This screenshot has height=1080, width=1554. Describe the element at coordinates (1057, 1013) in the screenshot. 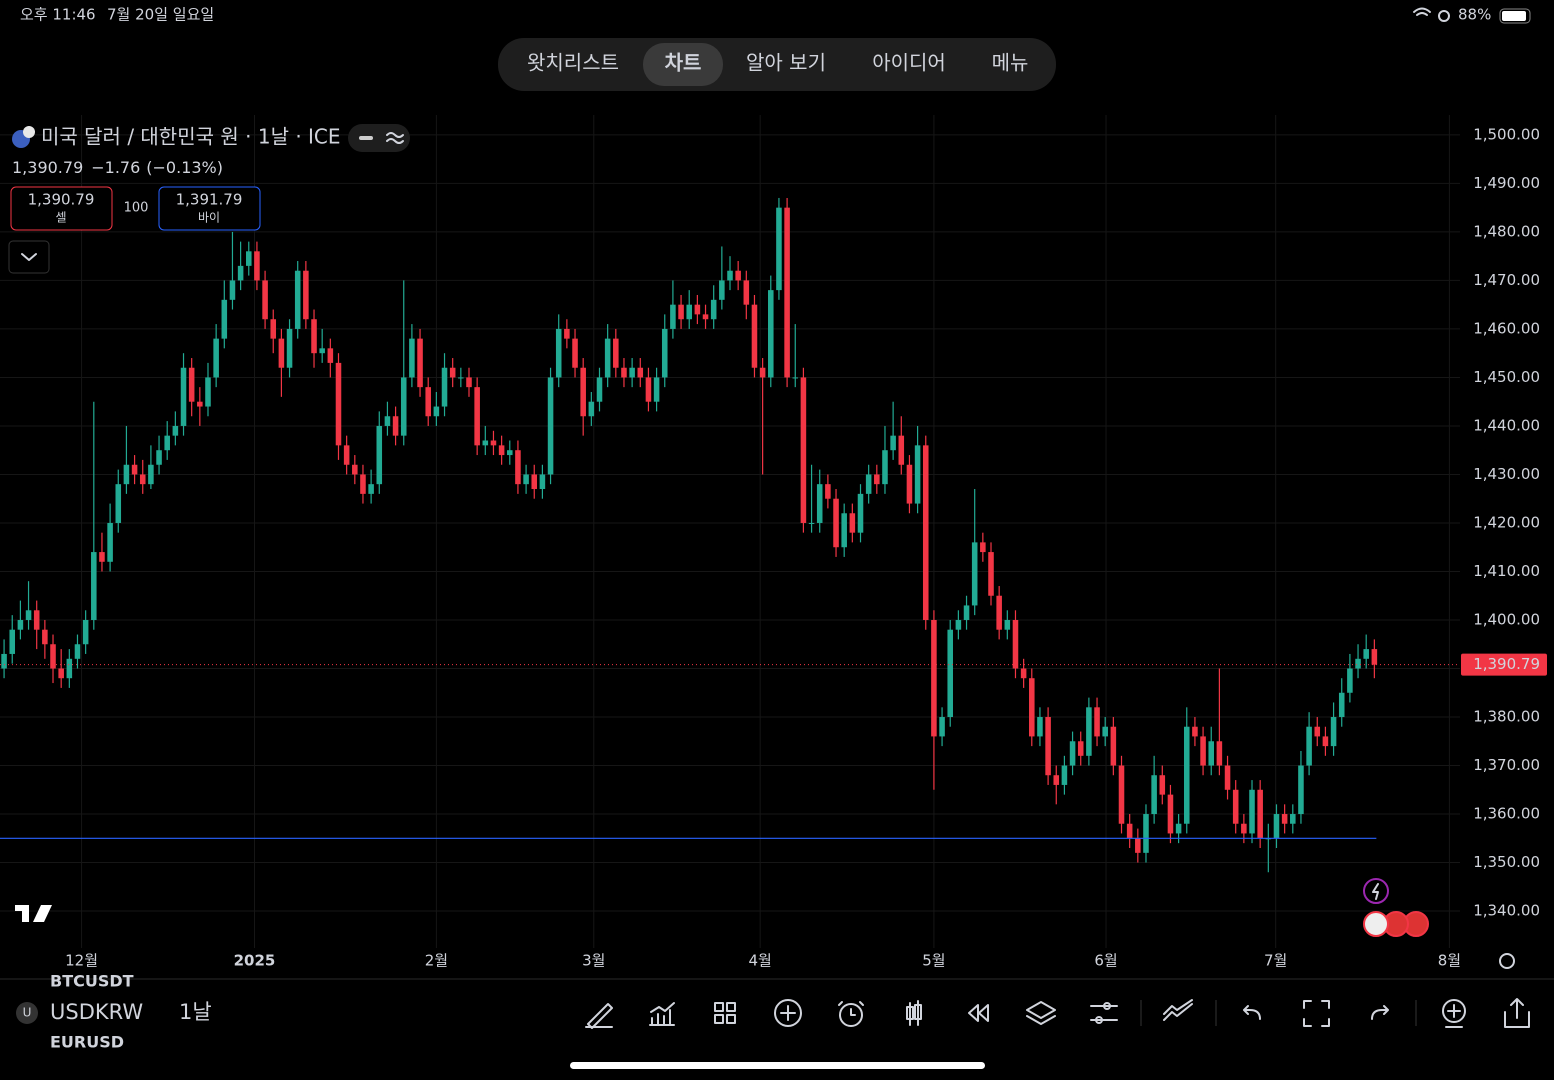

I see `toolbar` at that location.